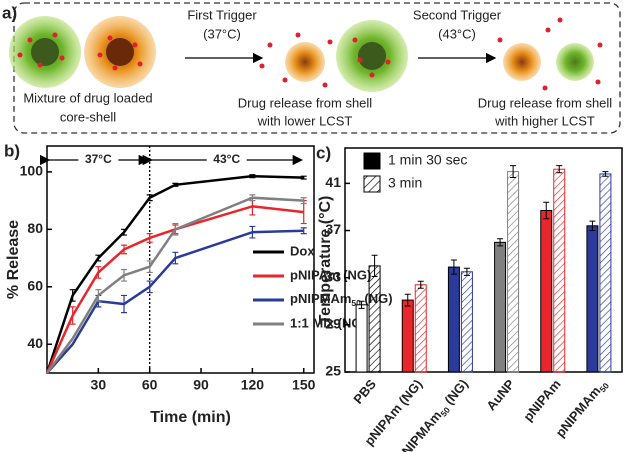 The width and height of the screenshot is (625, 452). I want to click on y-tick-label: 40, so click(35, 343).